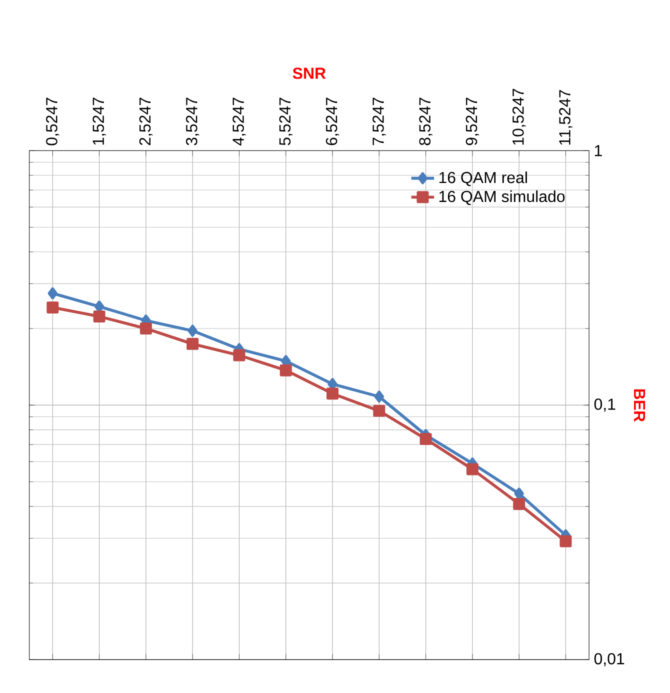  Describe the element at coordinates (598, 150) in the screenshot. I see `y-tick-label: 1` at that location.